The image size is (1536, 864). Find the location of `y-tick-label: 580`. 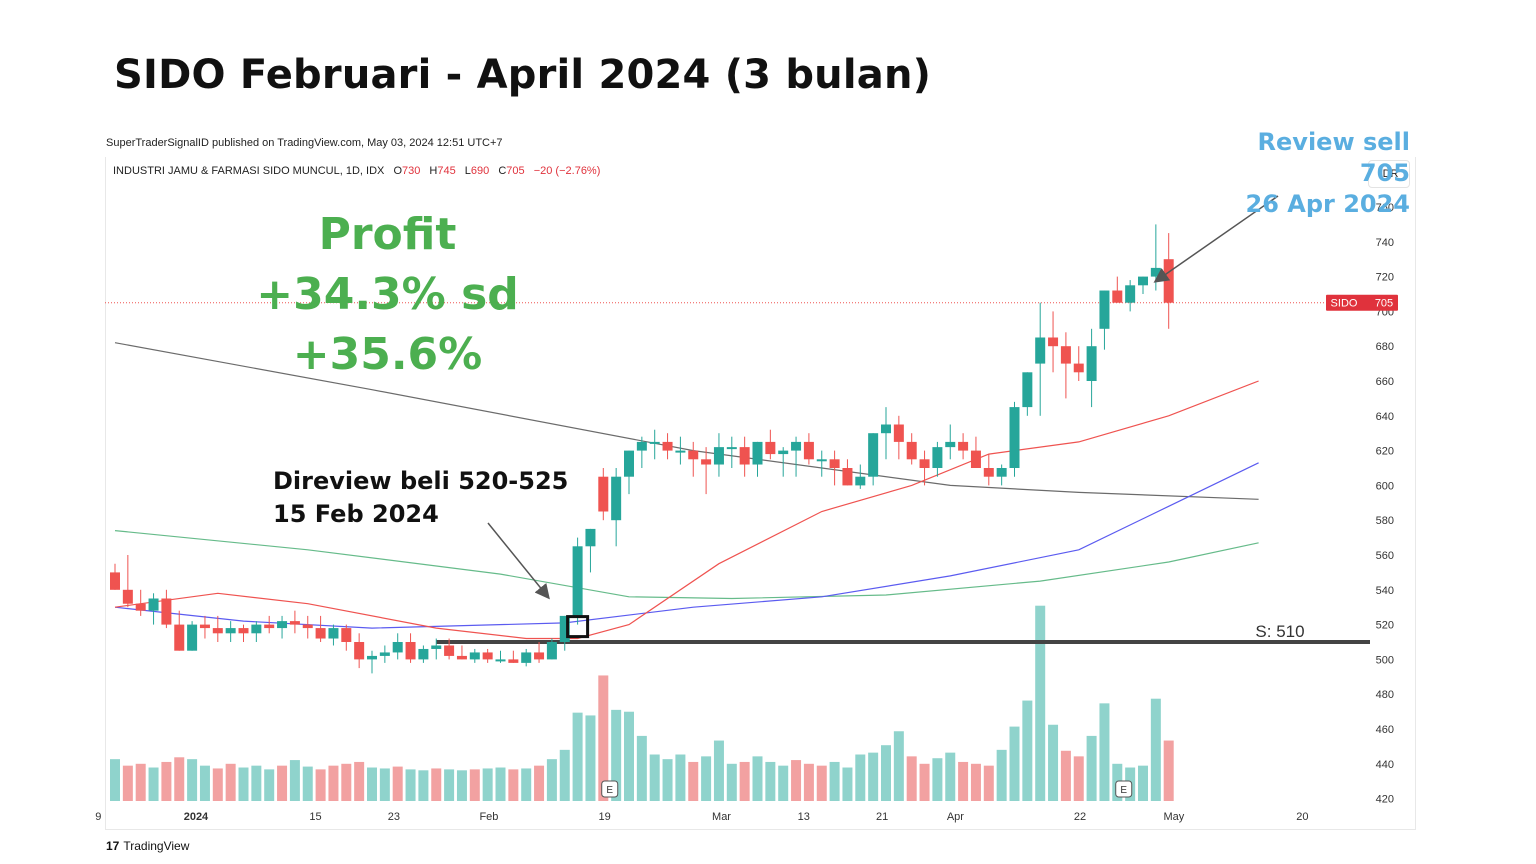

y-tick-label: 580 is located at coordinates (1385, 521).